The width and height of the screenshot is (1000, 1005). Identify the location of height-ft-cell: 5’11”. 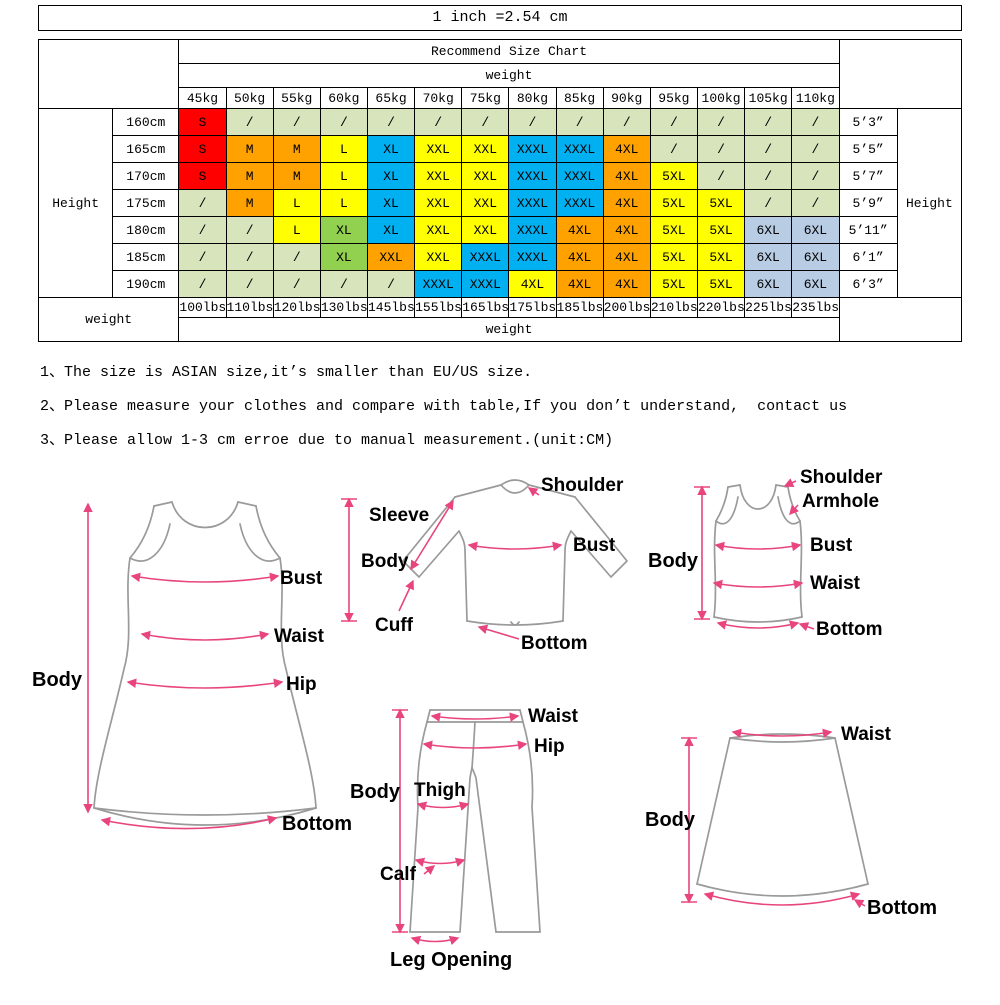
(868, 230).